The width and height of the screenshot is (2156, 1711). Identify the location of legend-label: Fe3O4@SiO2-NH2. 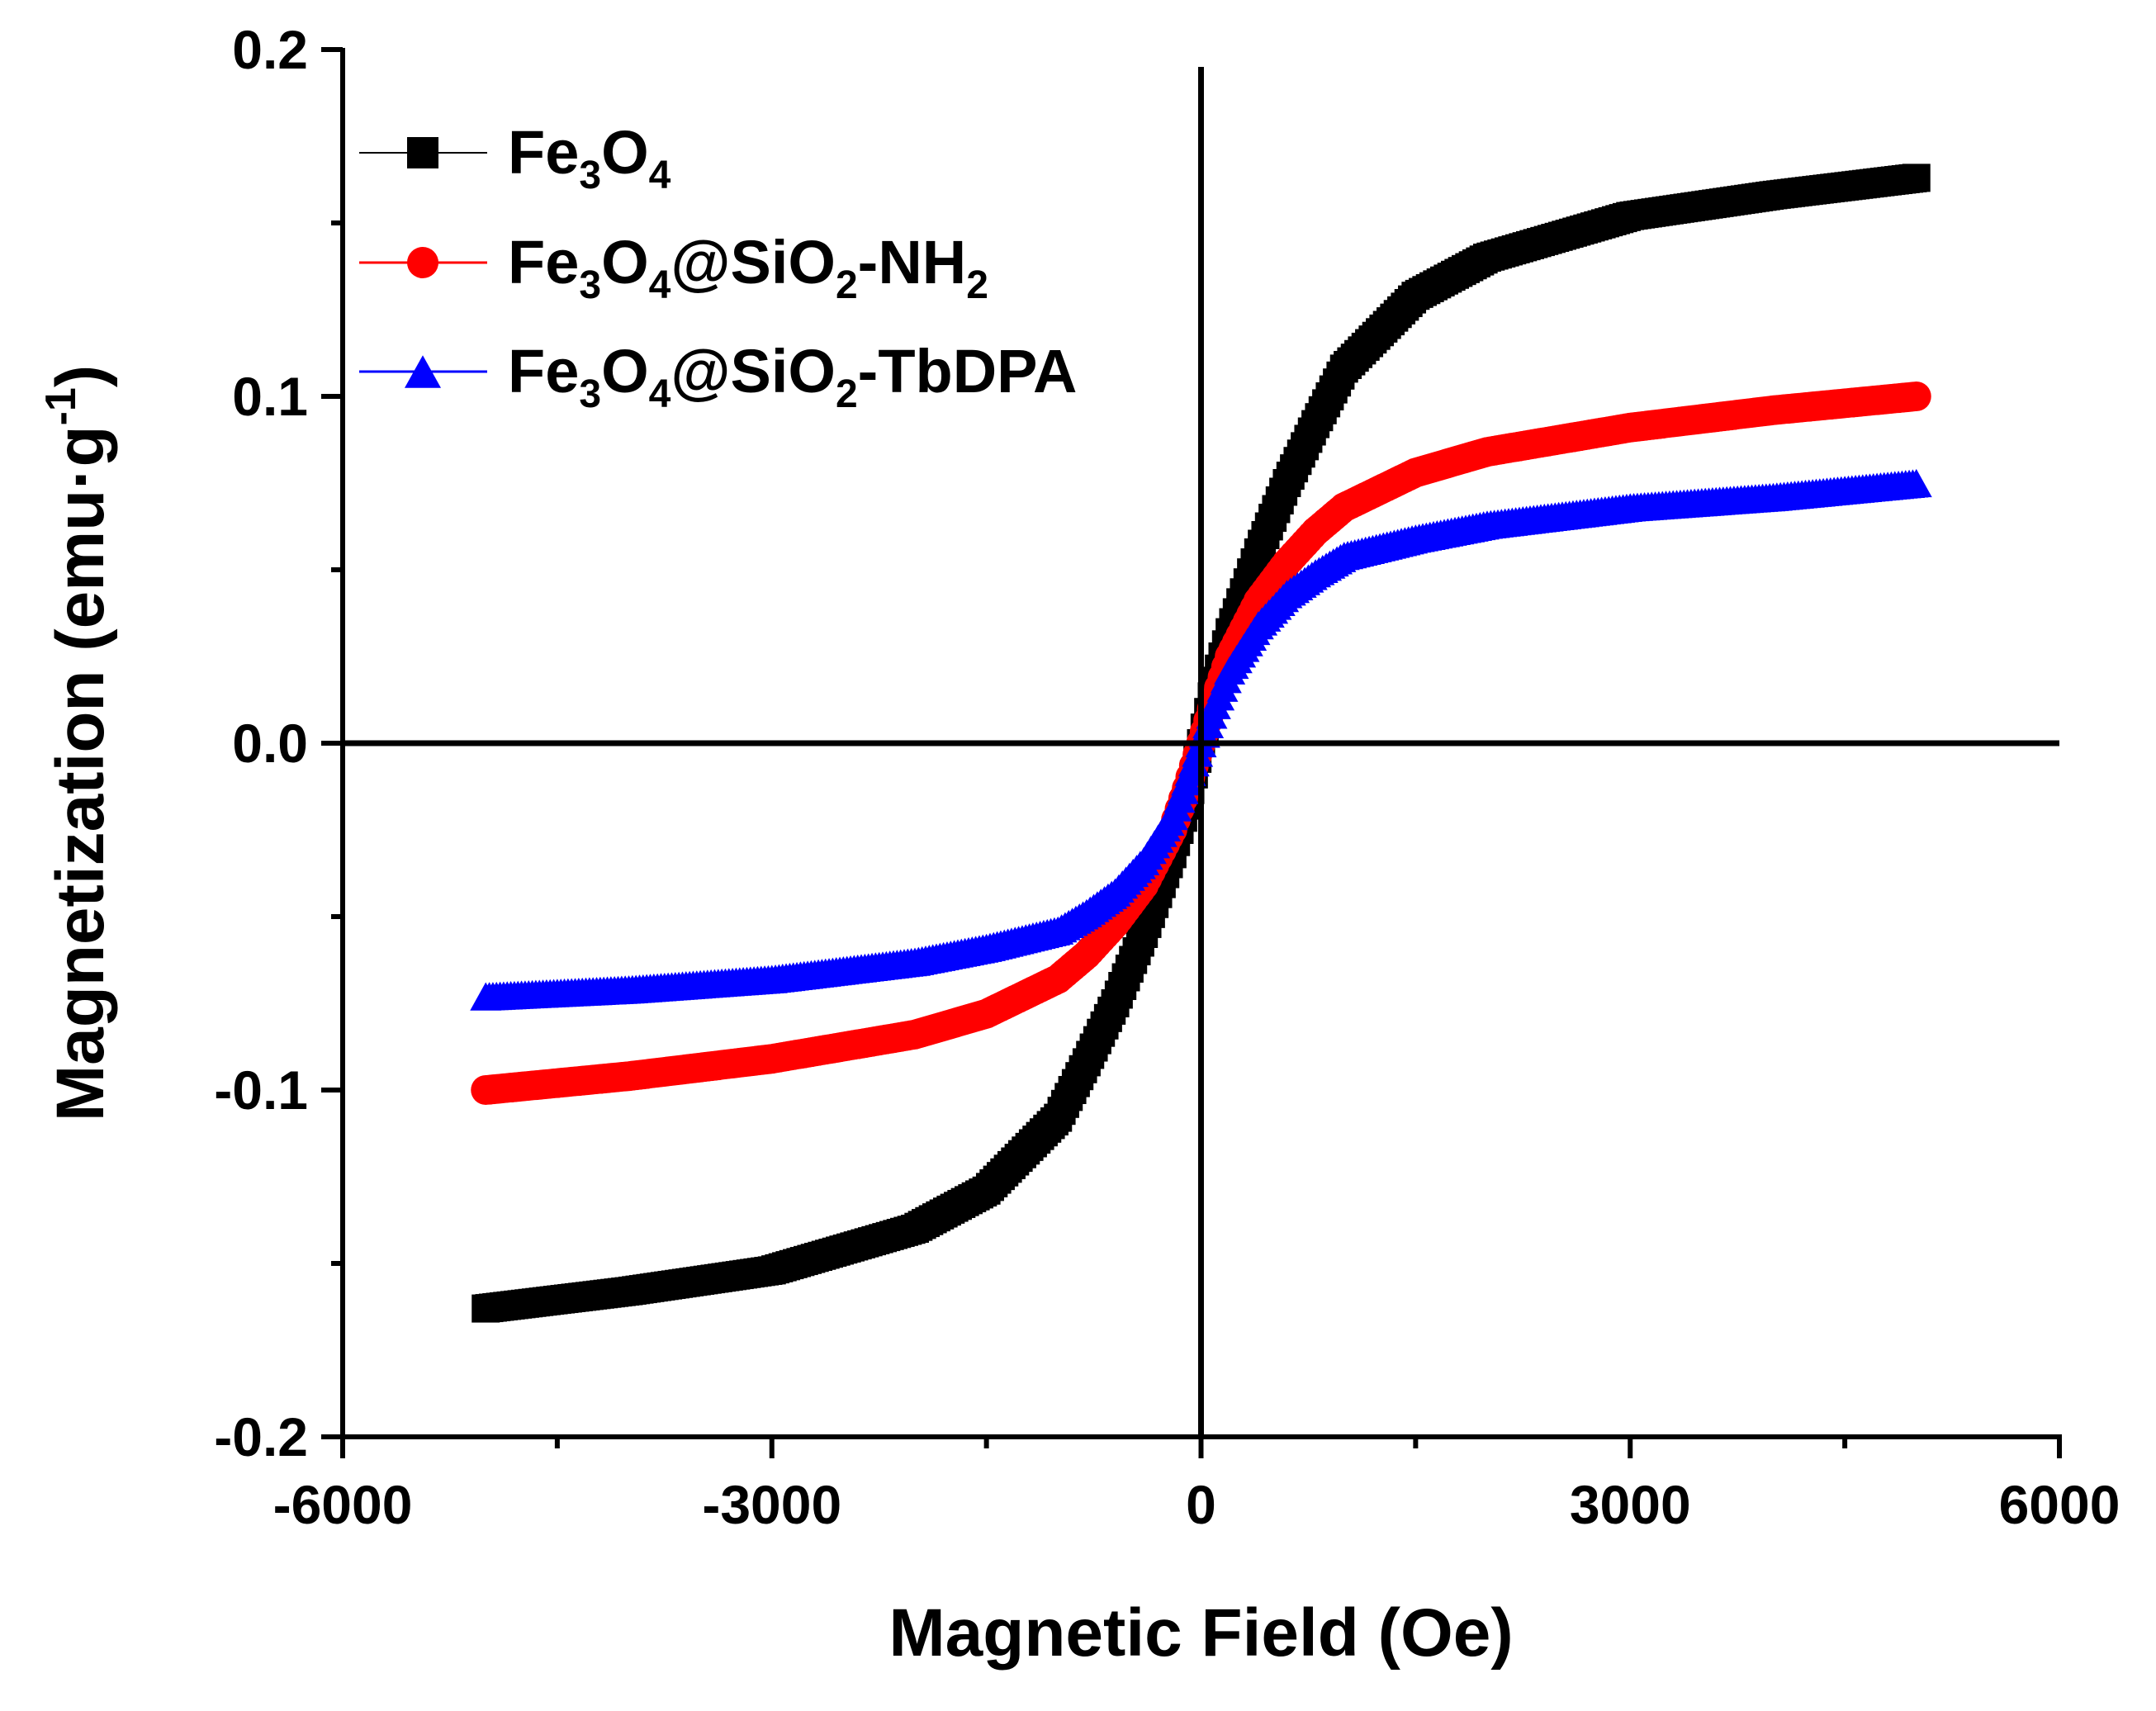
(748, 267).